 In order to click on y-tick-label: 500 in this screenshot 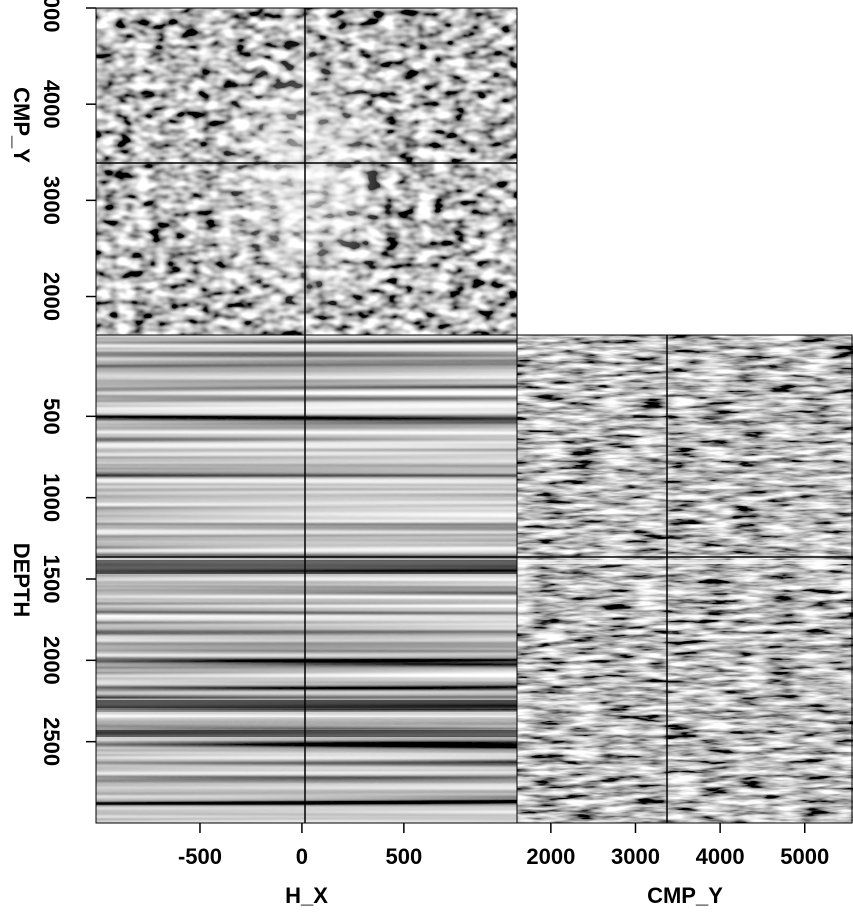, I will do `click(51, 416)`.